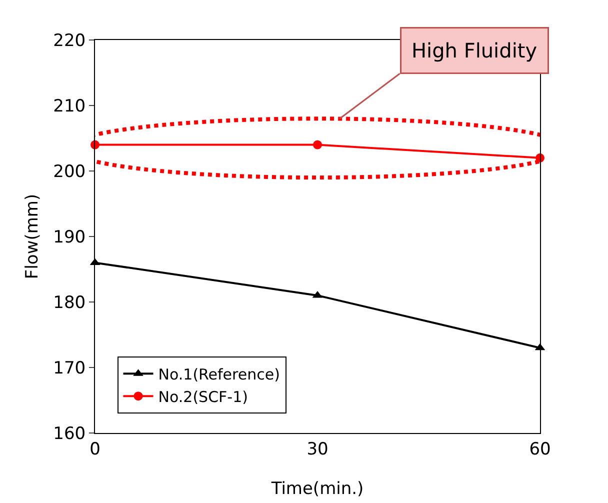  Describe the element at coordinates (32, 237) in the screenshot. I see `y-axis-title: Flow(mm)` at that location.